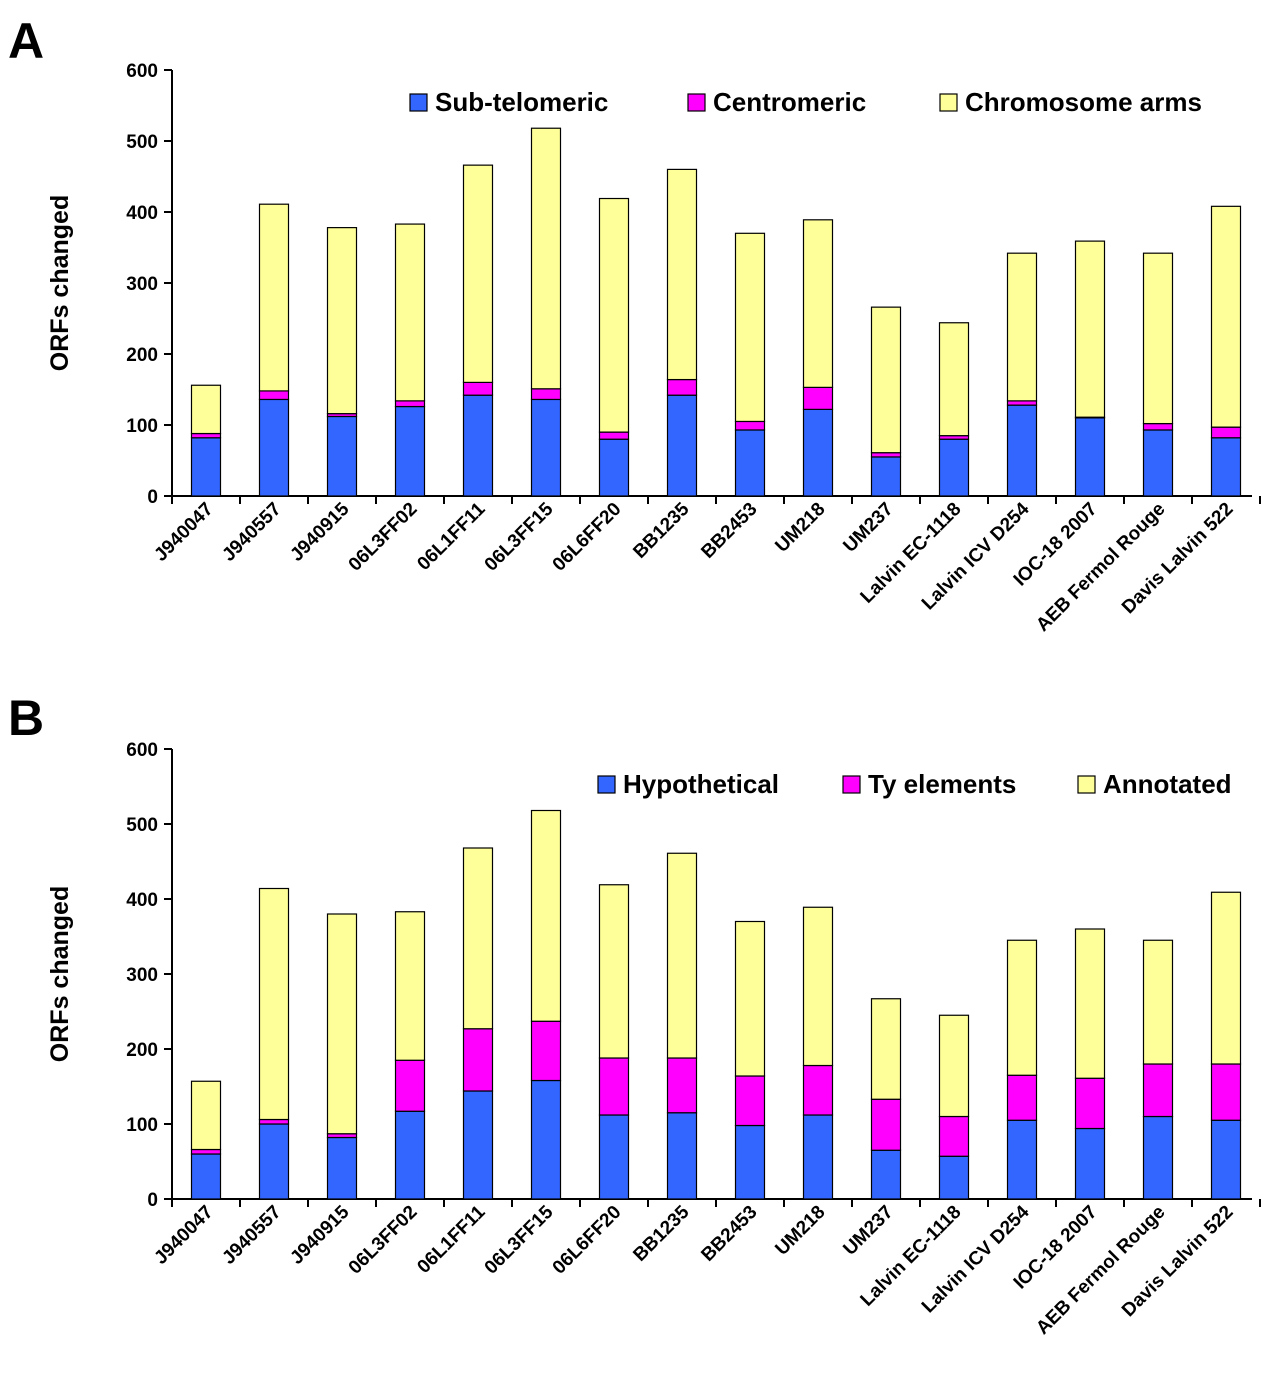 Image resolution: width=1278 pixels, height=1374 pixels. I want to click on x-category-label: UM218, so click(800, 528).